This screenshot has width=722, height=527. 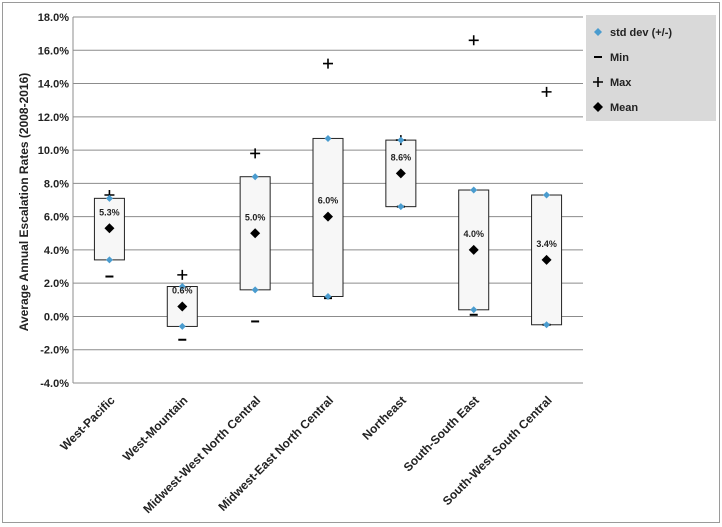 I want to click on y-tick-label: 6.0%, so click(x=56, y=218).